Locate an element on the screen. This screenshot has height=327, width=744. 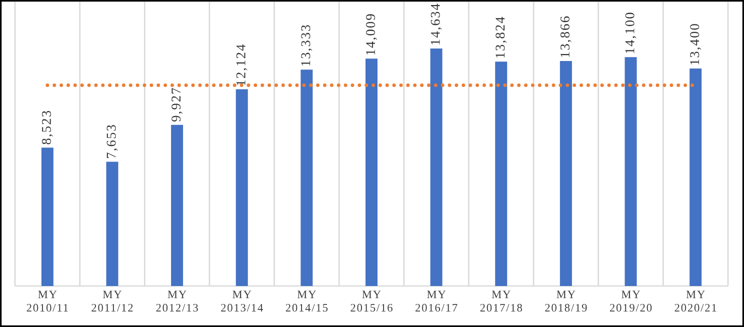
x-tick-label: MY 2012/13 is located at coordinates (177, 301).